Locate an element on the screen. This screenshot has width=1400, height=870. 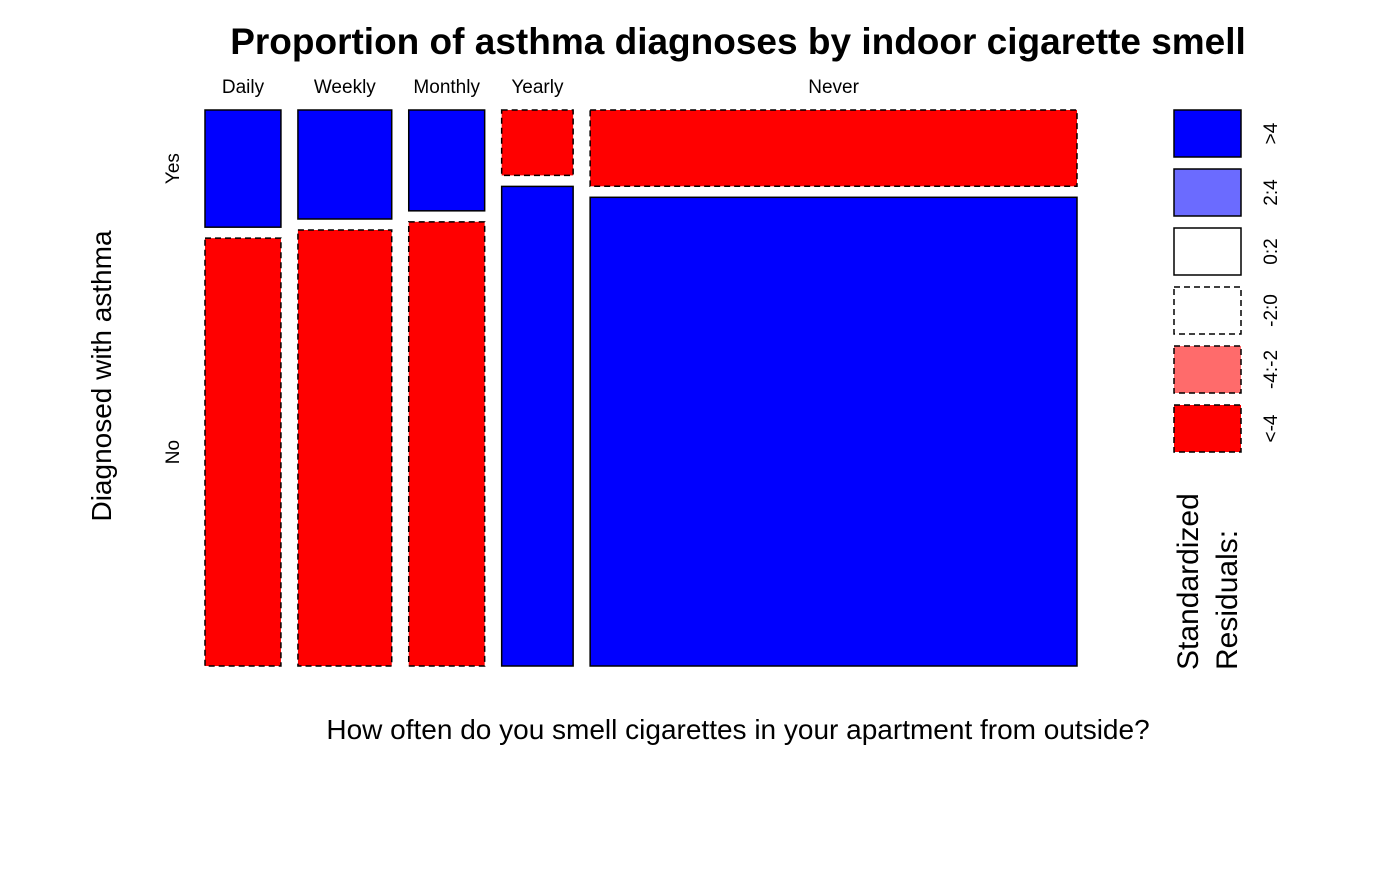
legend-label-3: 0:2 is located at coordinates (1271, 251).